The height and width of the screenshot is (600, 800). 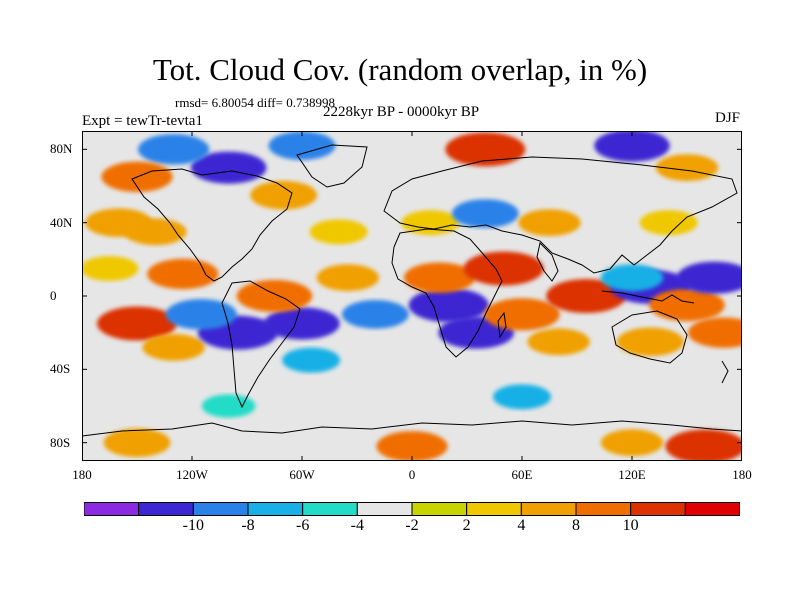 I want to click on colorbar, so click(x=412, y=509).